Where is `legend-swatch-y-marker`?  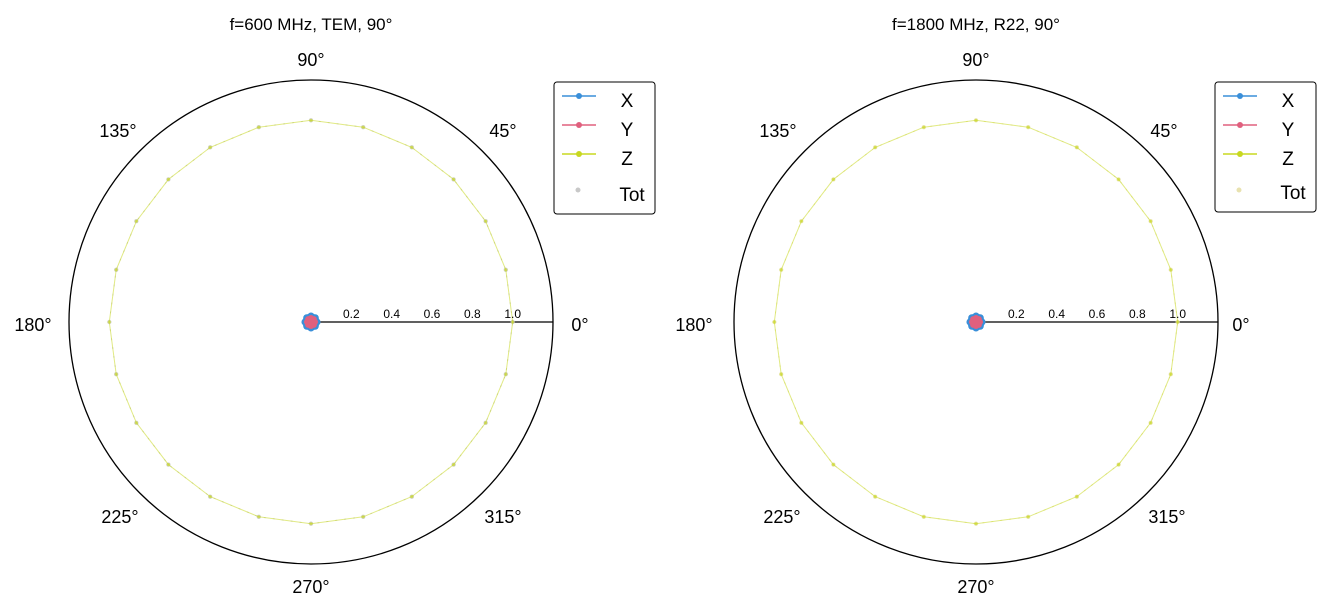 legend-swatch-y-marker is located at coordinates (1240, 125).